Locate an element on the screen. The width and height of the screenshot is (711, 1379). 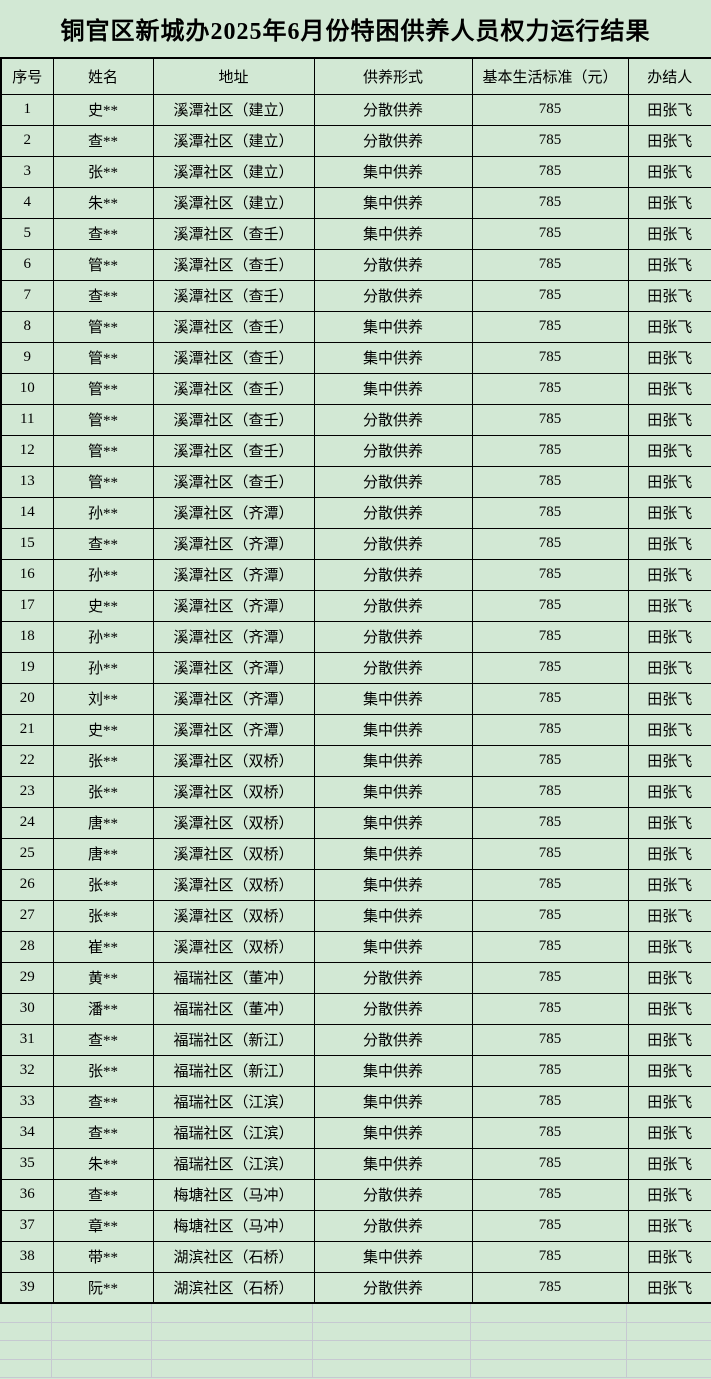
cell-name: 孙** is located at coordinates (103, 574).